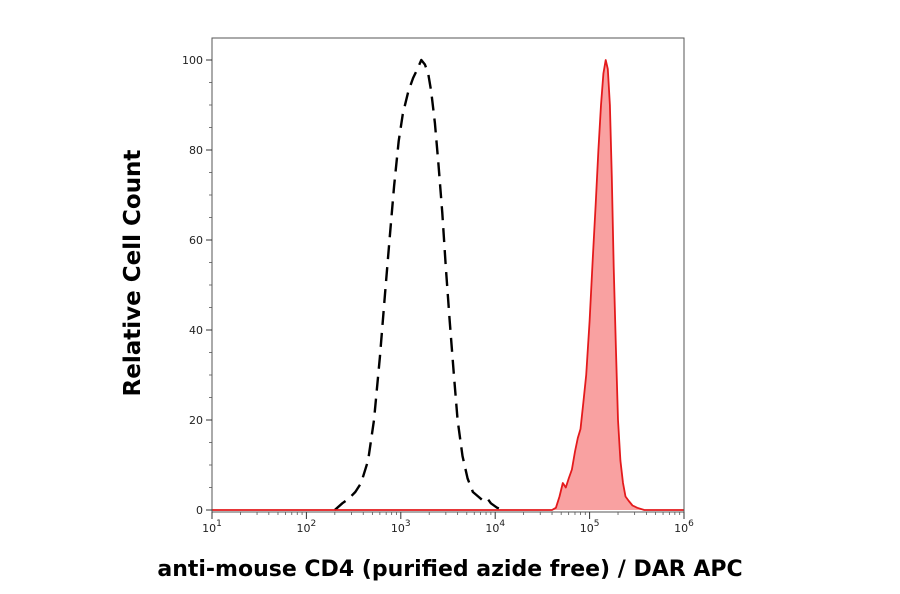 The image size is (900, 594). I want to click on x-tick-label-3: 10⁴, so click(495, 527).